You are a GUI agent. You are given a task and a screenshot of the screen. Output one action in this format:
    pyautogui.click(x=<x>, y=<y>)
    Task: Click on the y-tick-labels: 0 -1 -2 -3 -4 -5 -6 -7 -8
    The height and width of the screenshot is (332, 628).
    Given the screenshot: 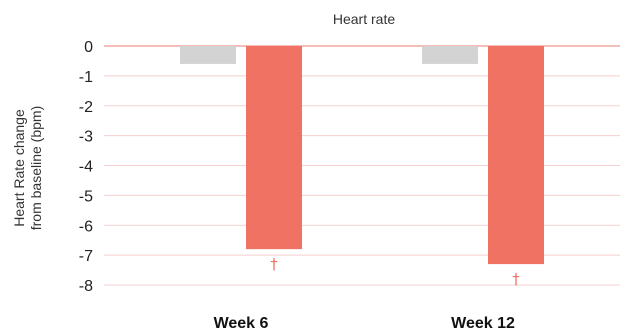 What is the action you would take?
    pyautogui.click(x=86, y=167)
    